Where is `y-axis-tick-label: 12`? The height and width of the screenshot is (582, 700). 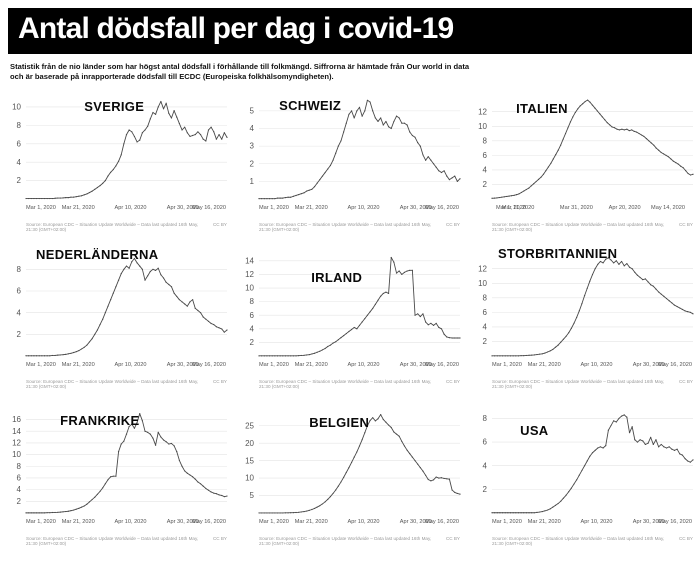
y-axis-tick-label: 12 is located at coordinates (482, 111).